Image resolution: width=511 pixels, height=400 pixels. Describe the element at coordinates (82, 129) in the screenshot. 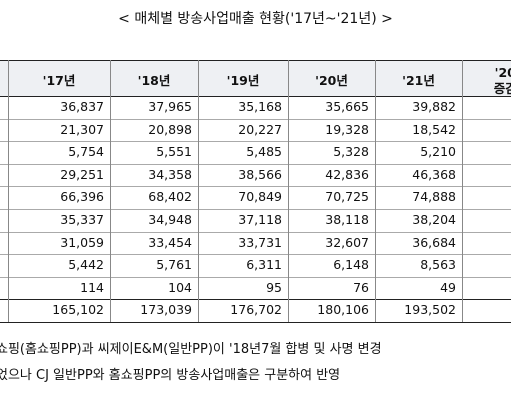

I see `table-cell: 21,307` at that location.